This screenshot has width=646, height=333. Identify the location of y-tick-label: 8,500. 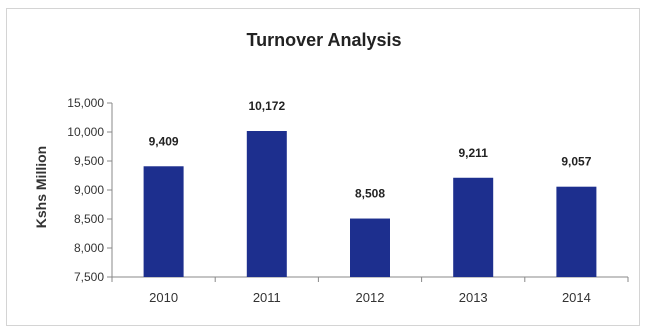
(89, 219).